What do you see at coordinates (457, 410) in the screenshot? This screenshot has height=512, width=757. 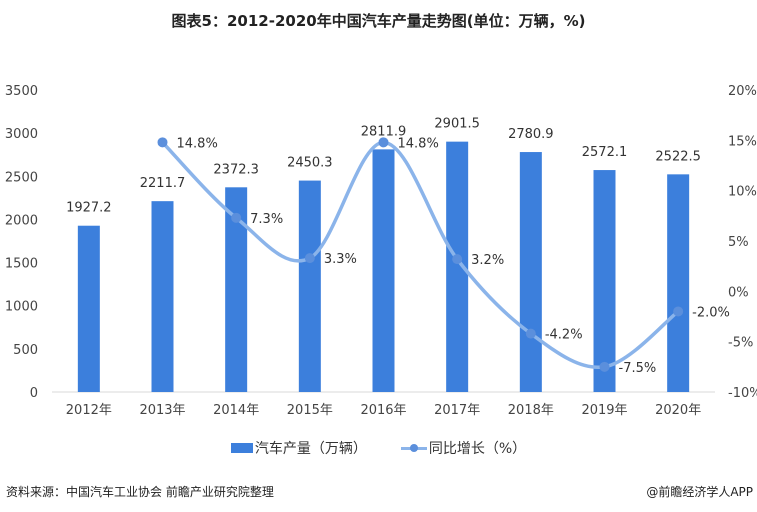 I see `x-tick-label: 2017年` at bounding box center [457, 410].